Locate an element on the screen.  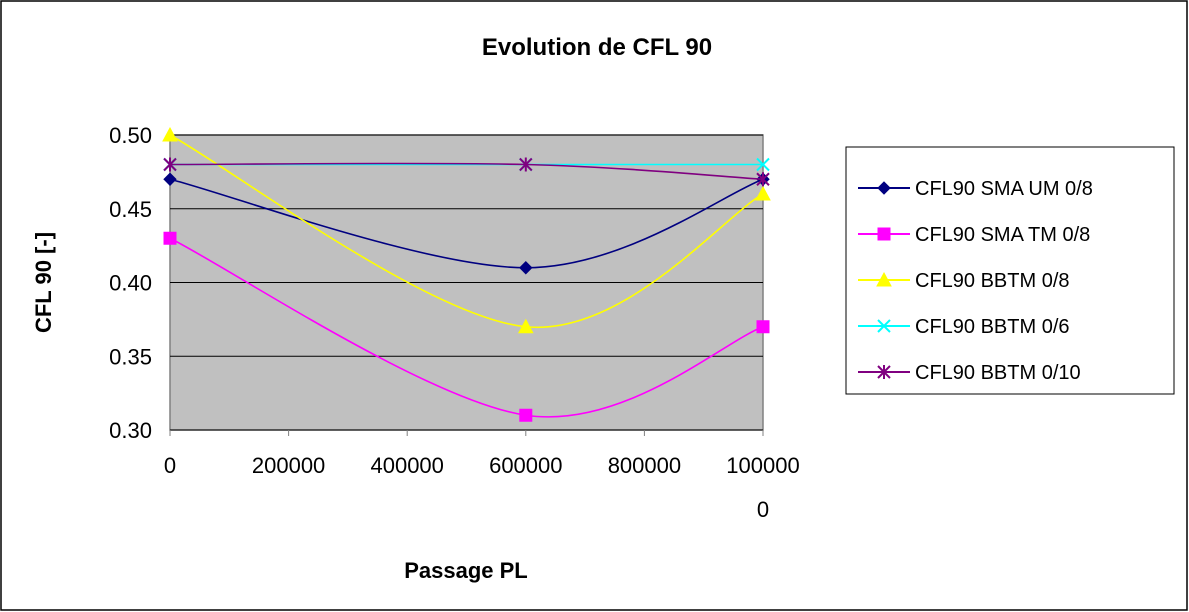
x-tick-label: 200000 is located at coordinates (288, 465).